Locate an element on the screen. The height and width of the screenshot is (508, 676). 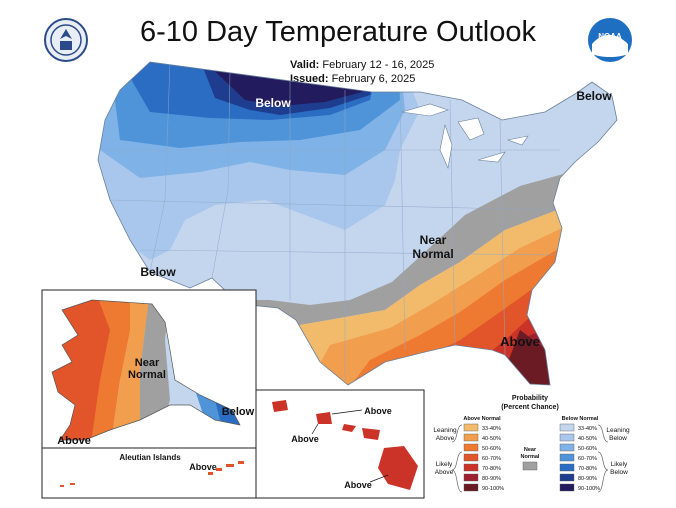
valid-dates: February 12 - 16, 2025 is located at coordinates (378, 65).